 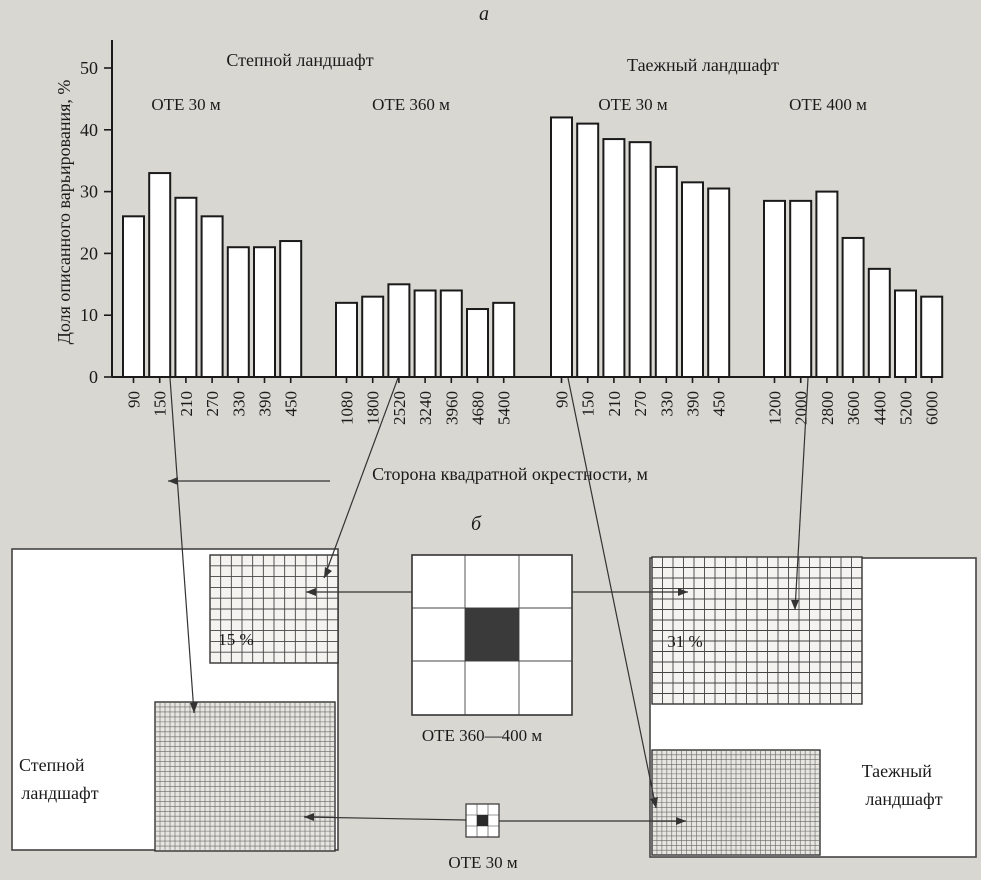 What do you see at coordinates (399, 408) in the screenshot?
I see `x-tick-label: 2520` at bounding box center [399, 408].